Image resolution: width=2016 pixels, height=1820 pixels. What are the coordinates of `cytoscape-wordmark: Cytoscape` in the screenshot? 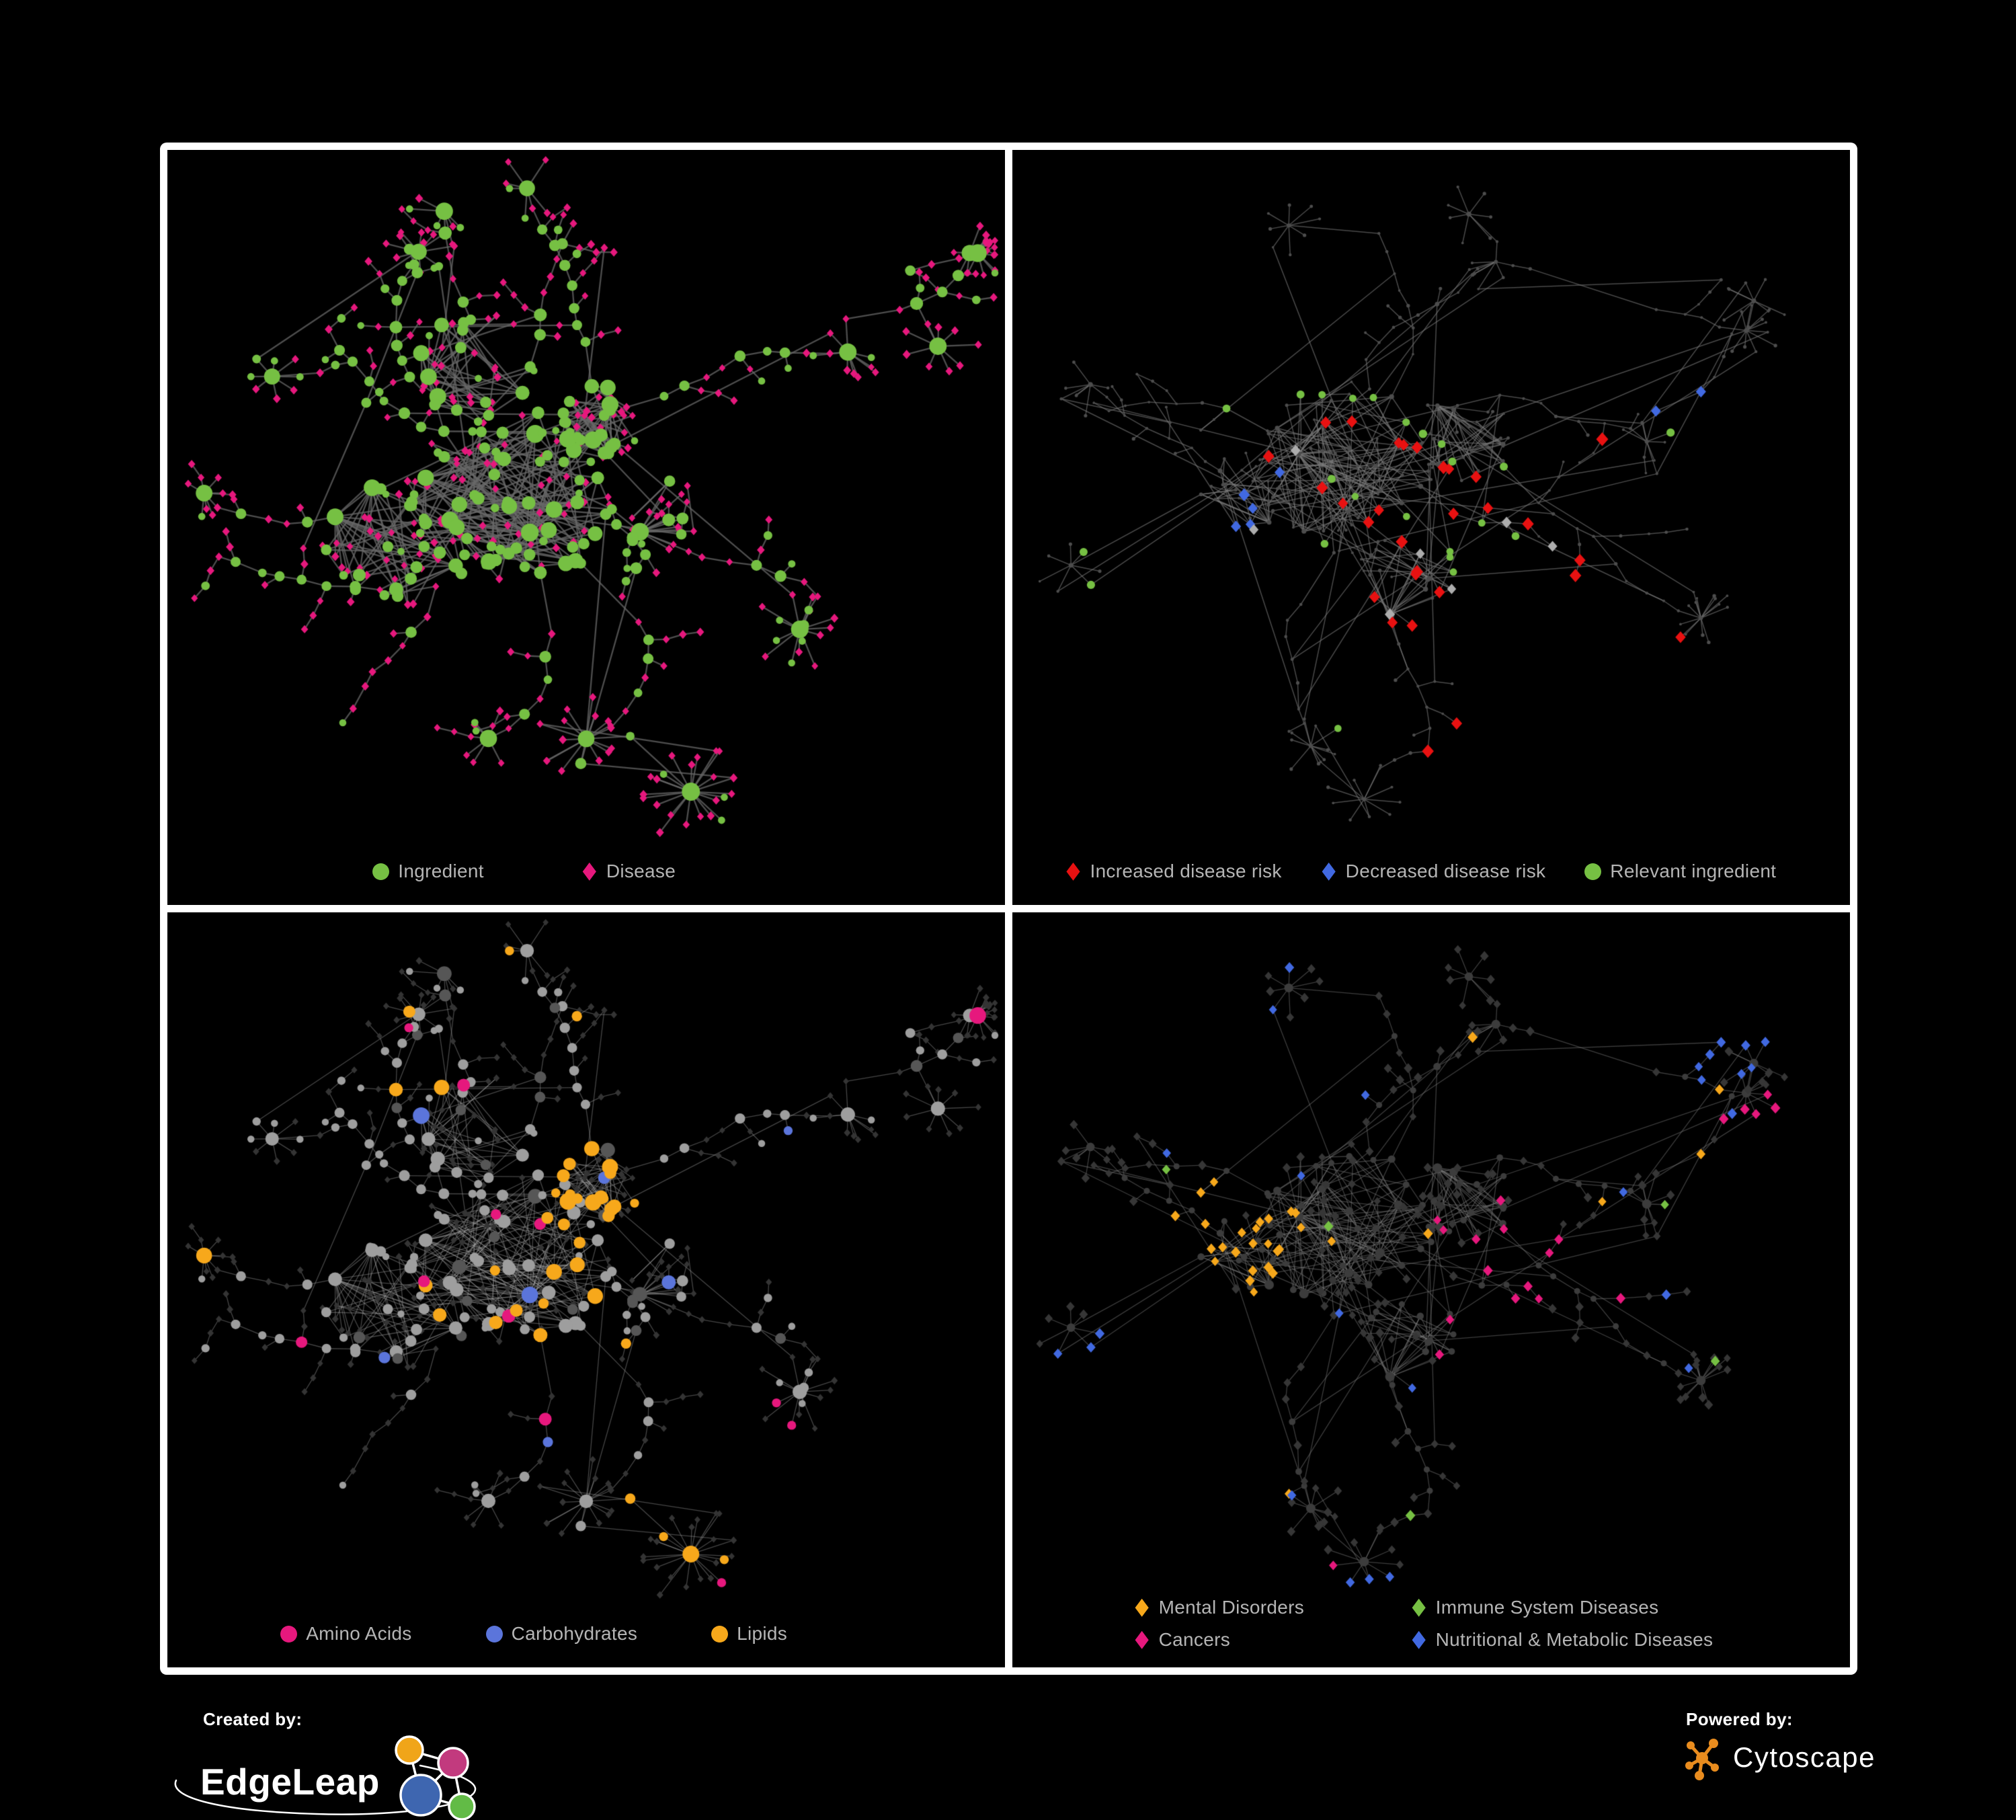 It's located at (1804, 1757).